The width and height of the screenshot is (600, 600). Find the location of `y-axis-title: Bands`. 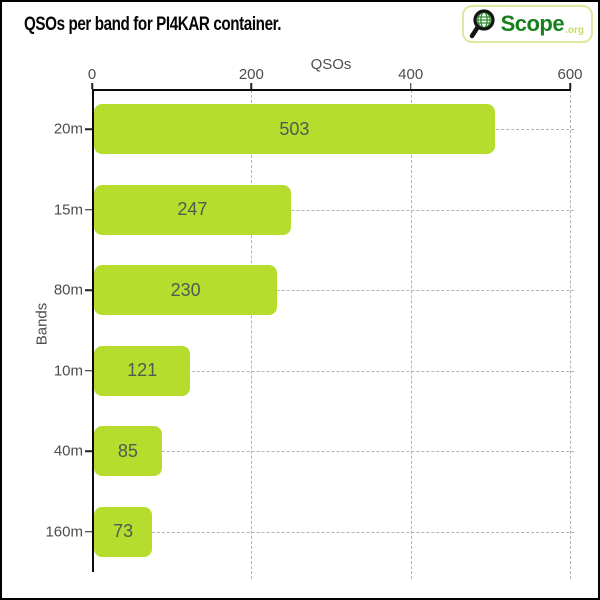

y-axis-title: Bands is located at coordinates (42, 324).